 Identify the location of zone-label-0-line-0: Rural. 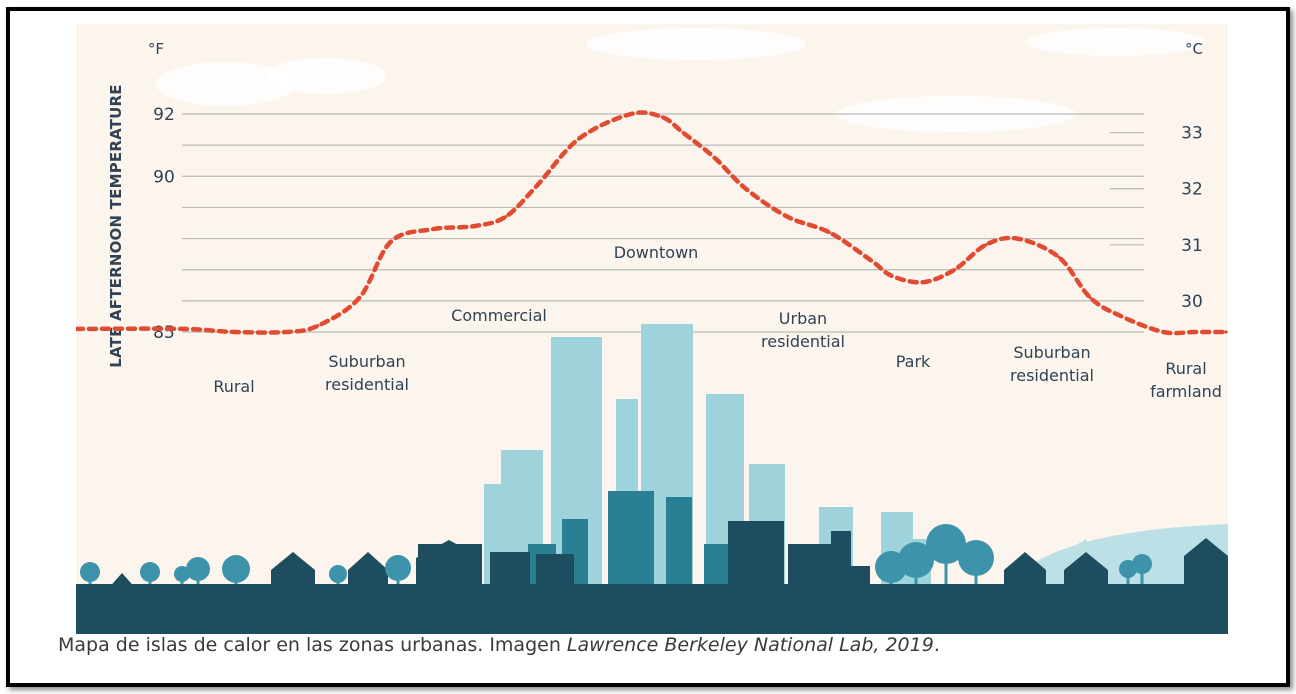
(233, 386).